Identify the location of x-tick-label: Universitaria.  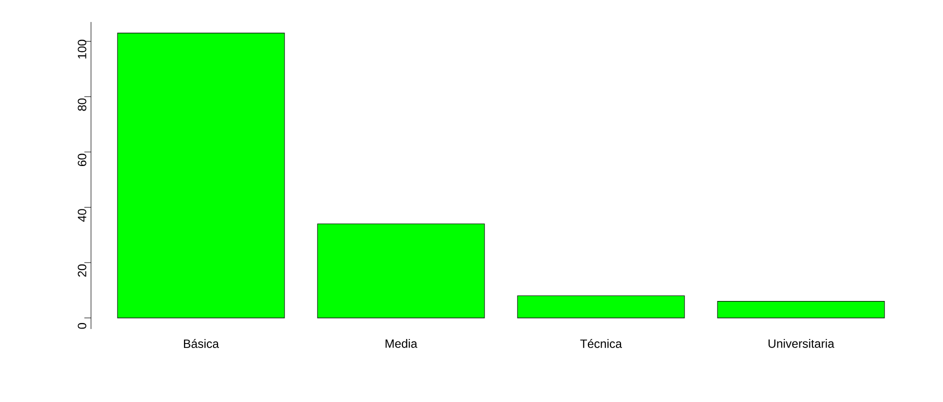
(801, 343).